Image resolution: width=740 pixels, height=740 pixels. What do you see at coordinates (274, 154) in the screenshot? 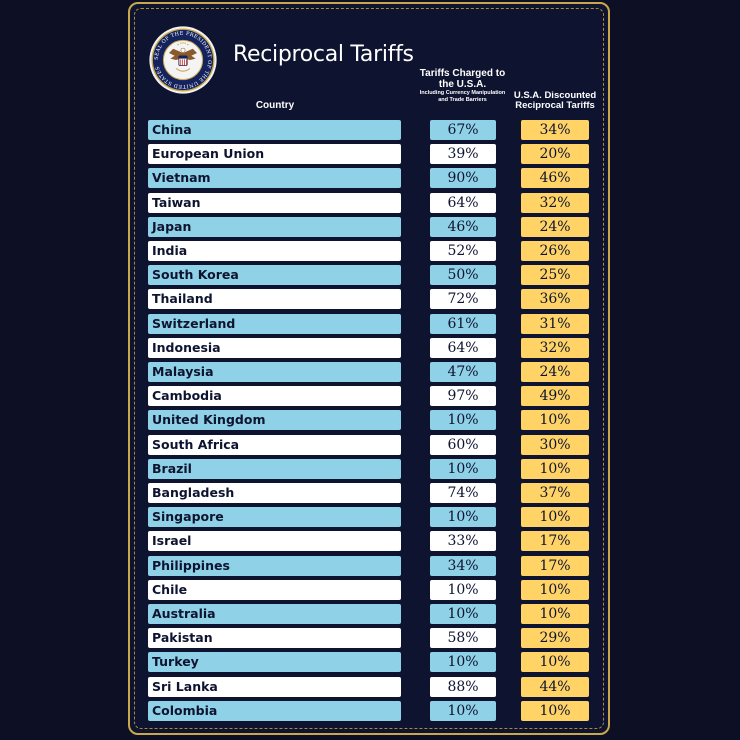
I see `country-cell: European Union` at bounding box center [274, 154].